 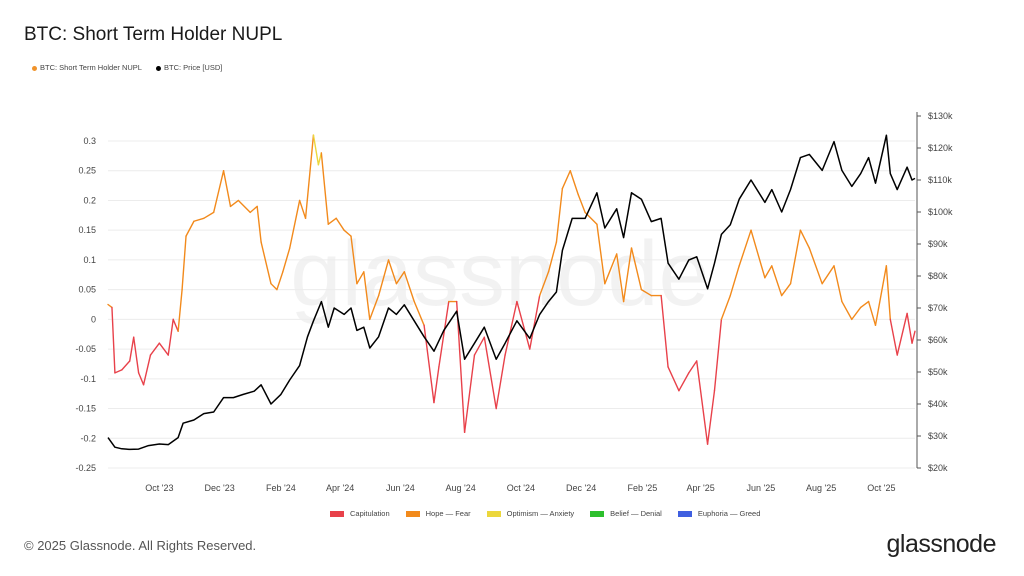 What do you see at coordinates (87, 171) in the screenshot?
I see `y-left-tick-label: 0.25` at bounding box center [87, 171].